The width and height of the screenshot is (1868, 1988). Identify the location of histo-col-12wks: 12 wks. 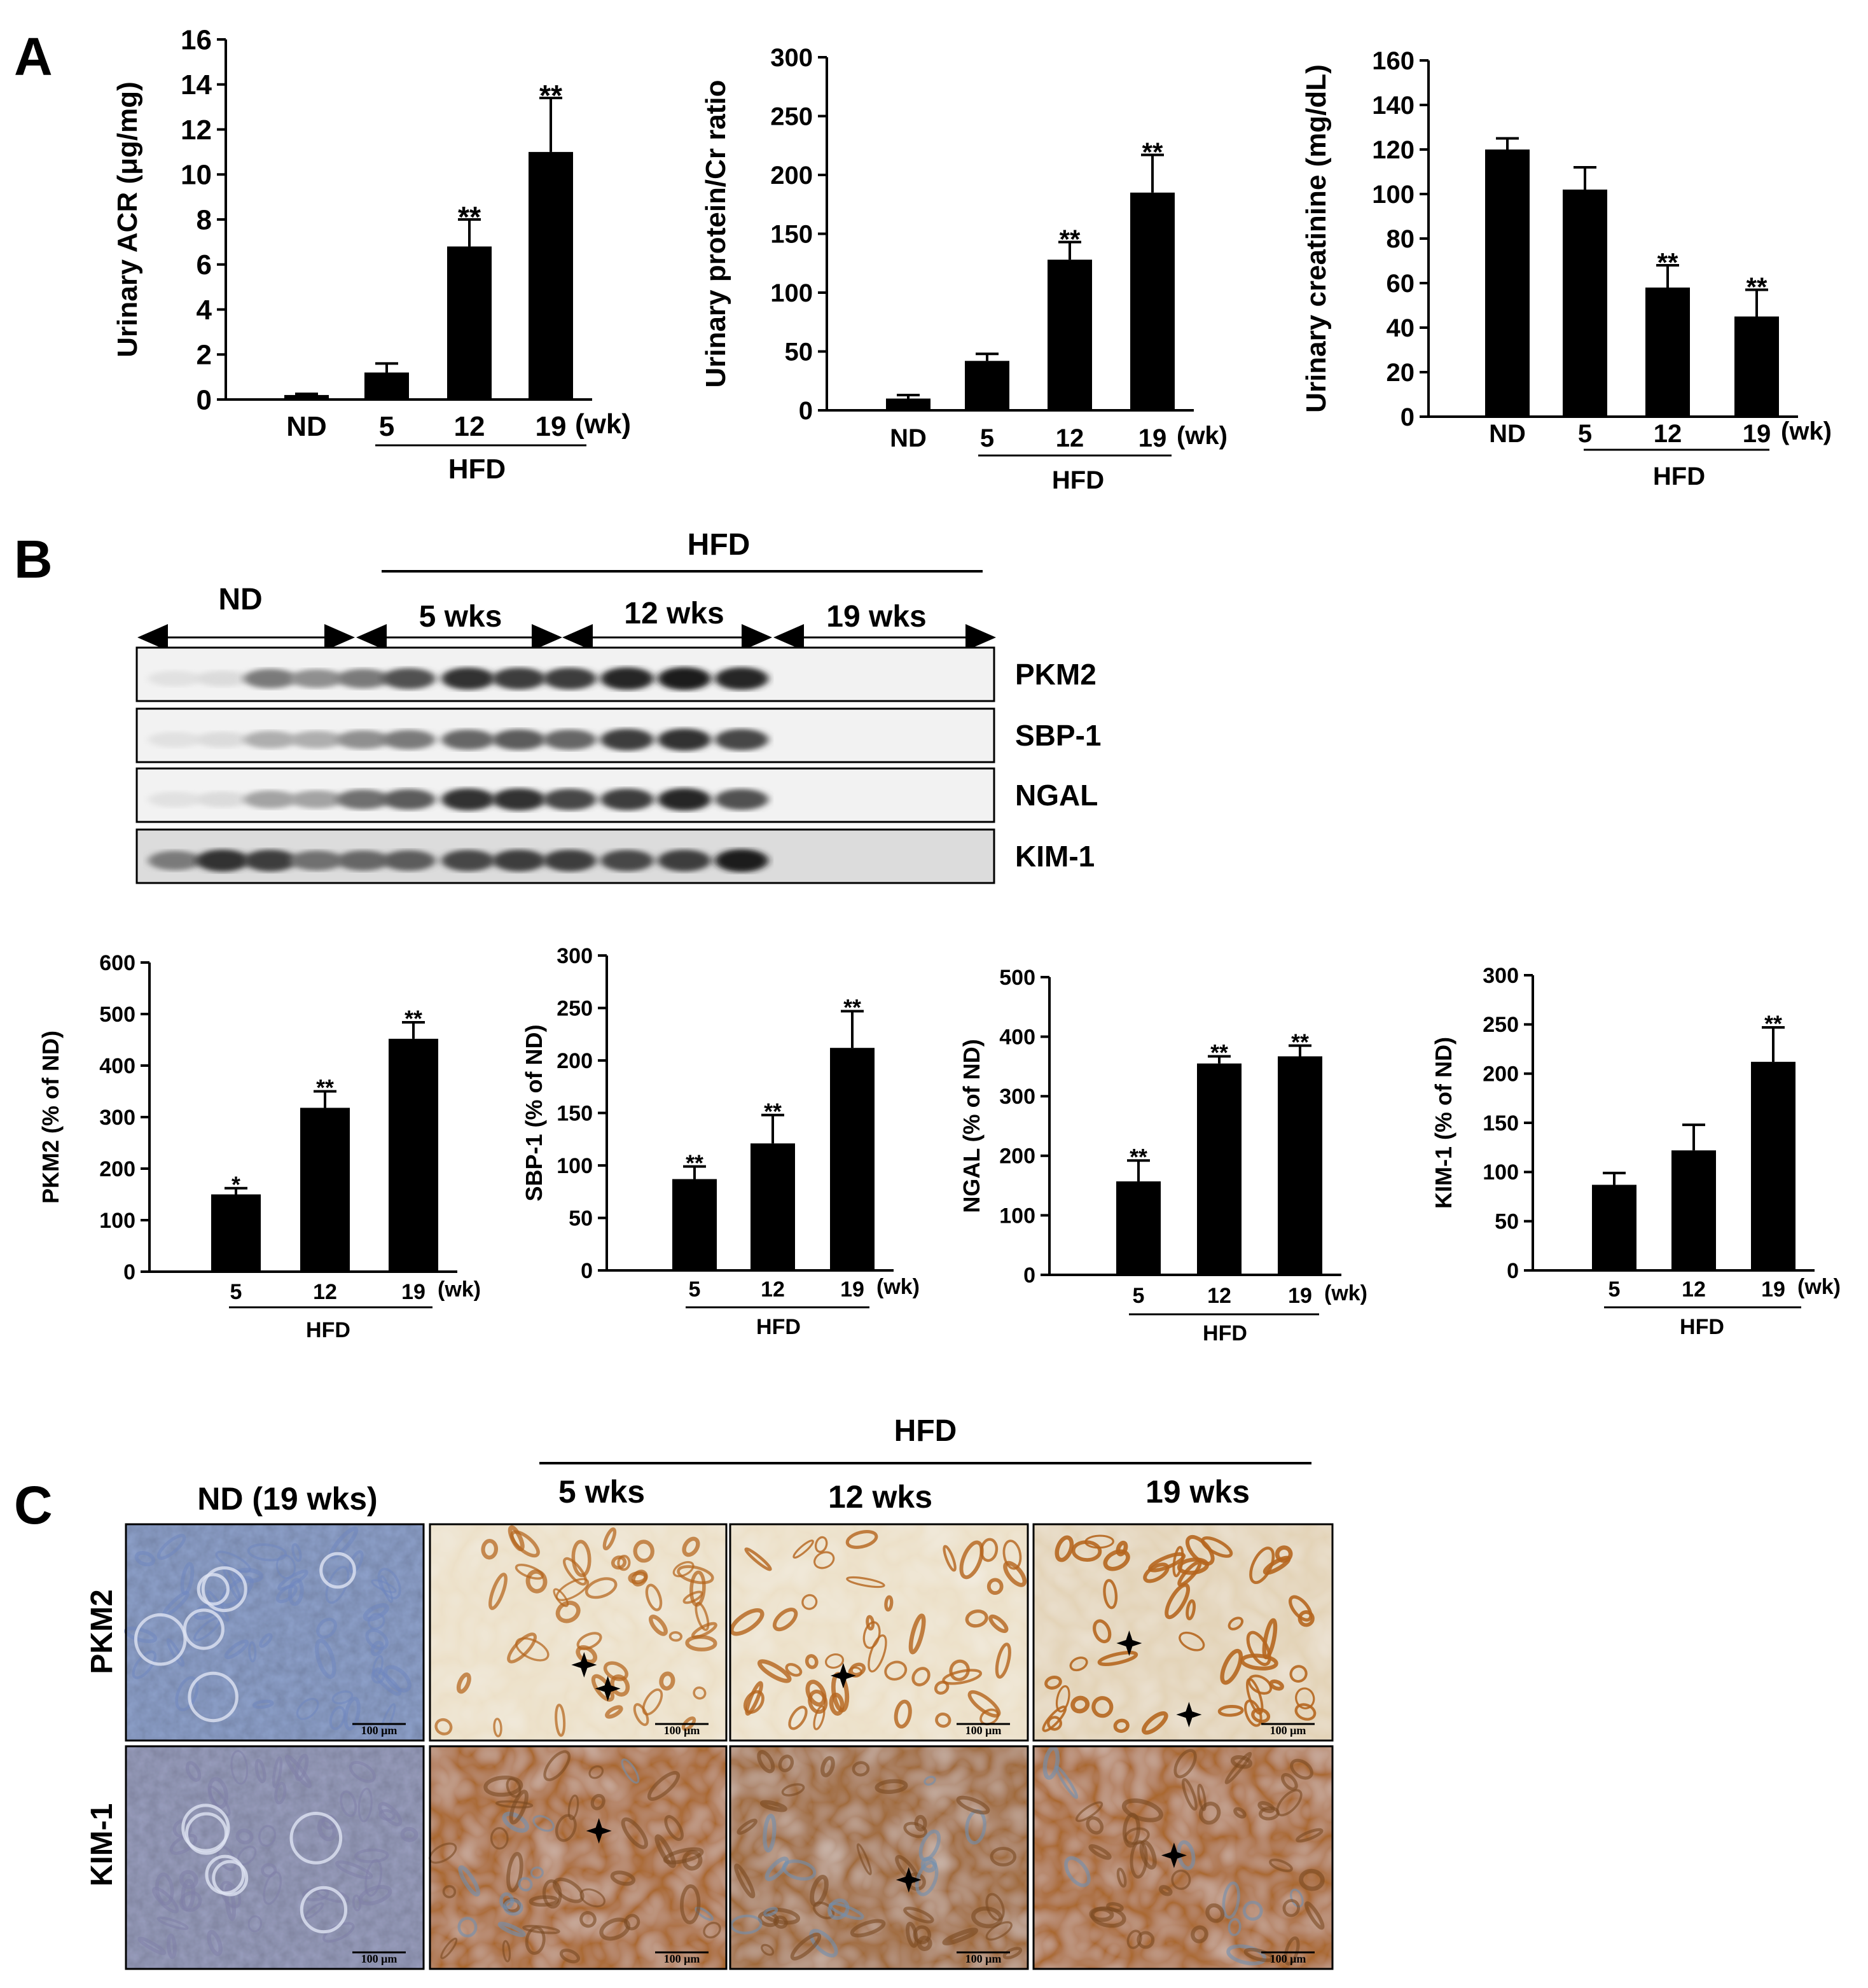
(880, 1497).